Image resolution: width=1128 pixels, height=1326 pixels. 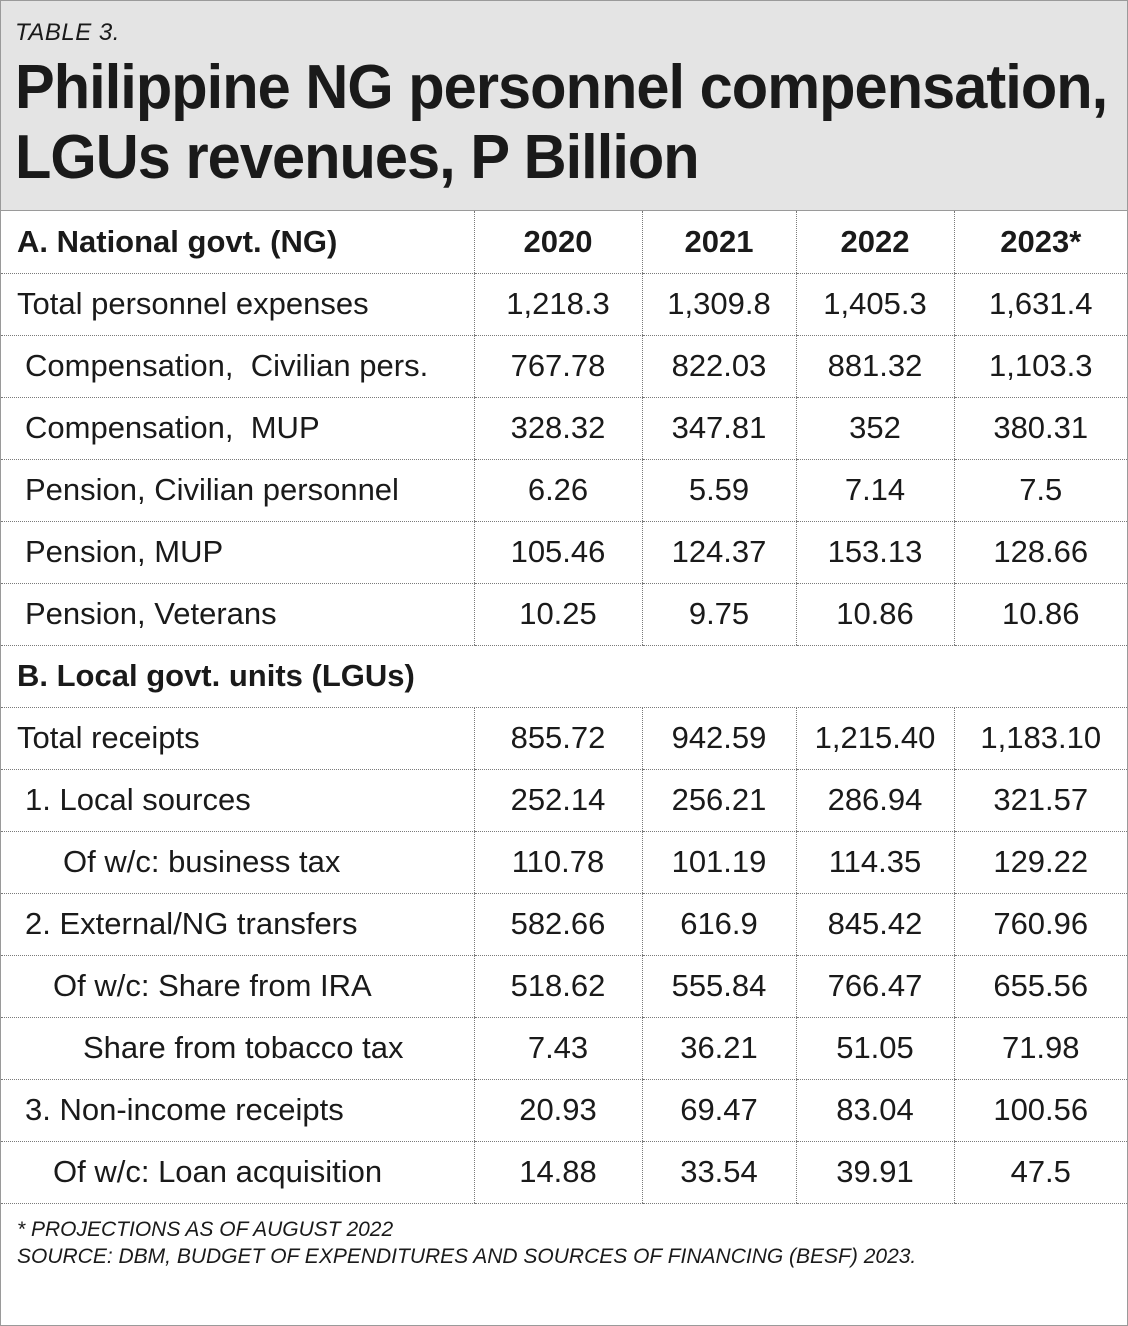 I want to click on cell-2022: 7.14, so click(x=874, y=490).